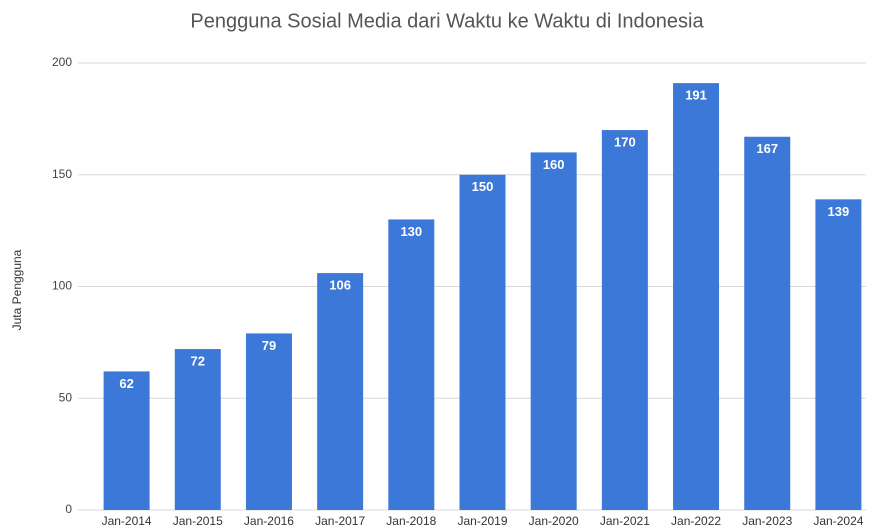 The height and width of the screenshot is (531, 874). Describe the element at coordinates (696, 521) in the screenshot. I see `x-tick-label: Jan-2022` at that location.